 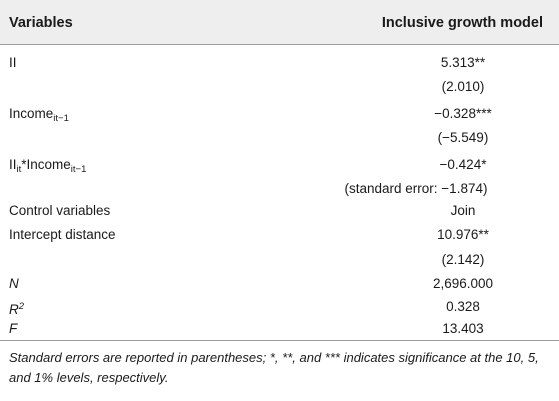 I want to click on variable-name: Income, so click(x=31, y=113).